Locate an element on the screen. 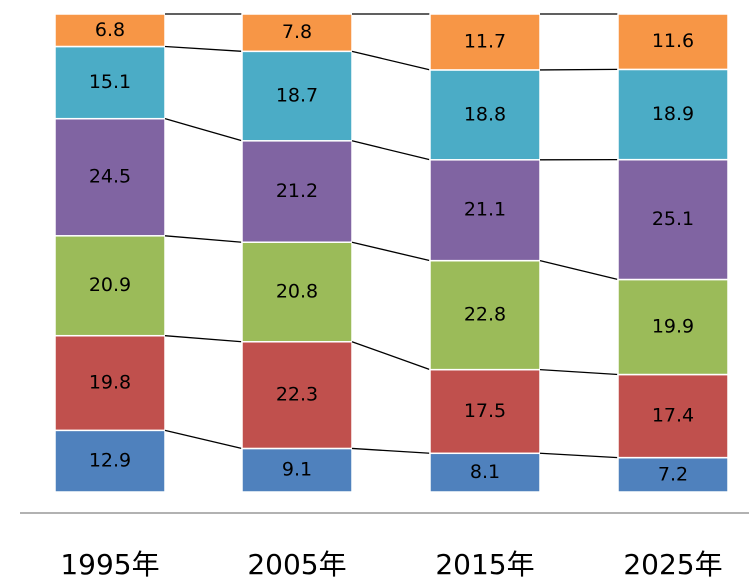  data-label: 15.1 is located at coordinates (110, 82).